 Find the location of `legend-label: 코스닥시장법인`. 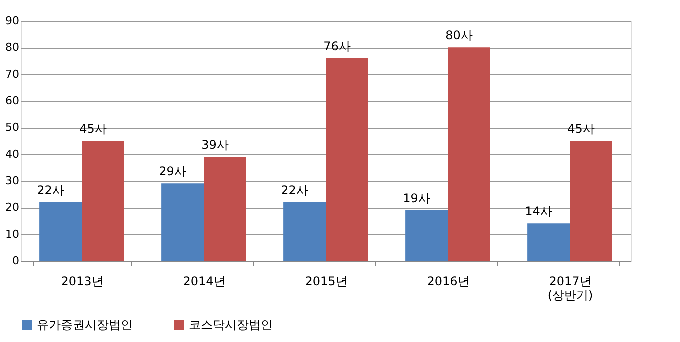

legend-label: 코스닥시장법인 is located at coordinates (231, 325).